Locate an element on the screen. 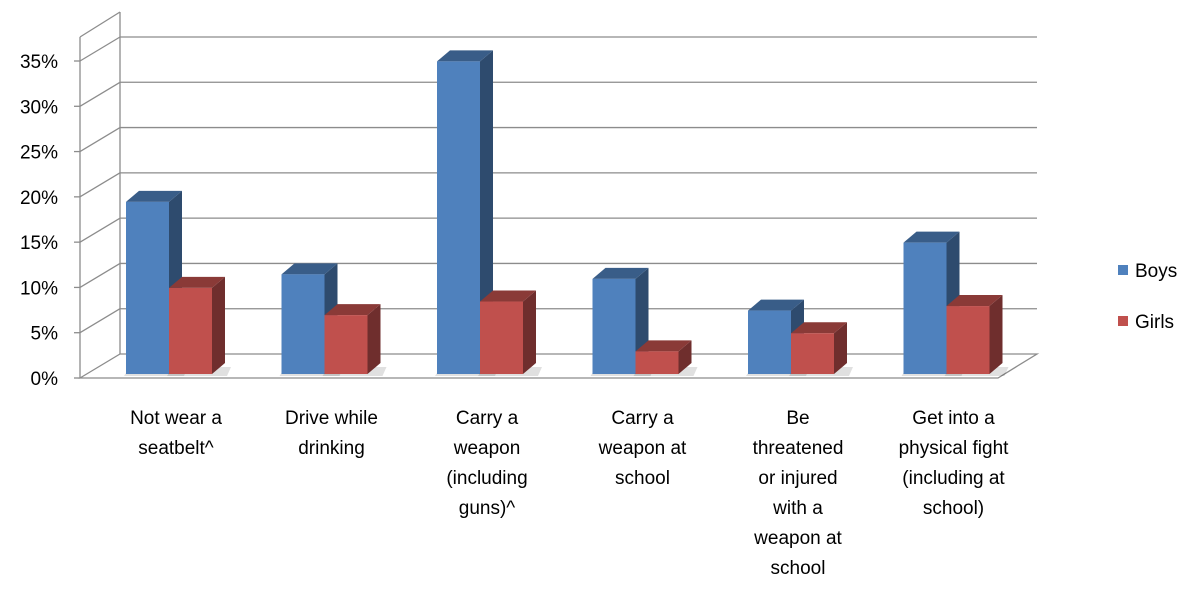  y-tick-label: 5% is located at coordinates (45, 334).